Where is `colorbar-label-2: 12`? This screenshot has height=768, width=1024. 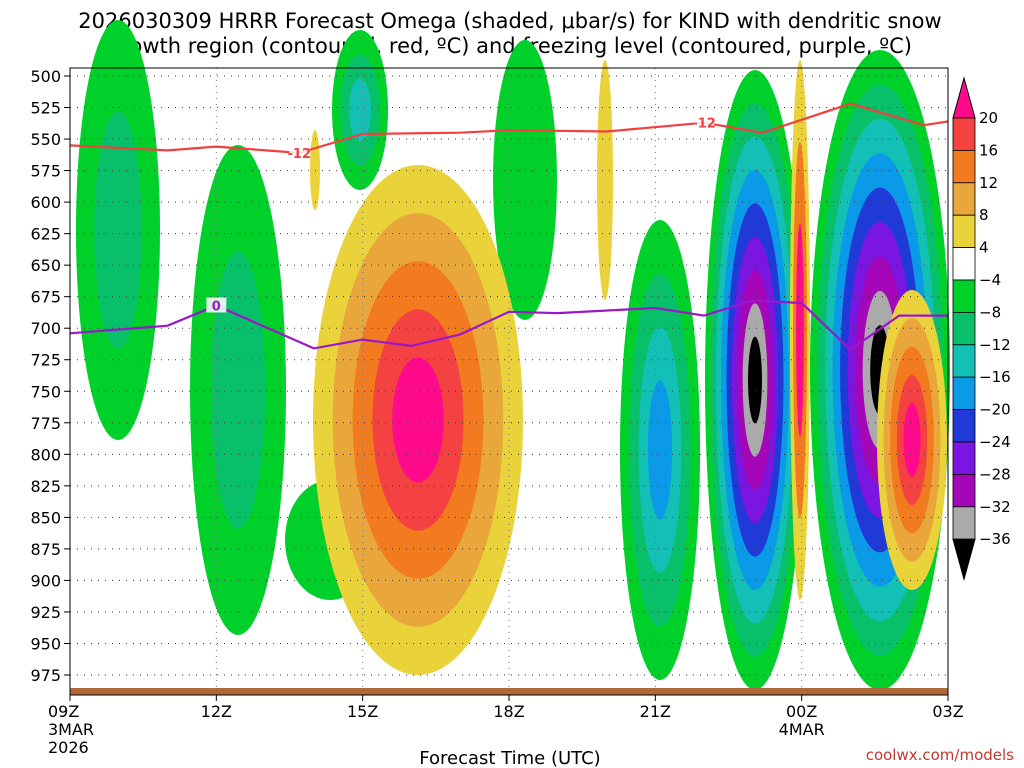 colorbar-label-2: 12 is located at coordinates (988, 183).